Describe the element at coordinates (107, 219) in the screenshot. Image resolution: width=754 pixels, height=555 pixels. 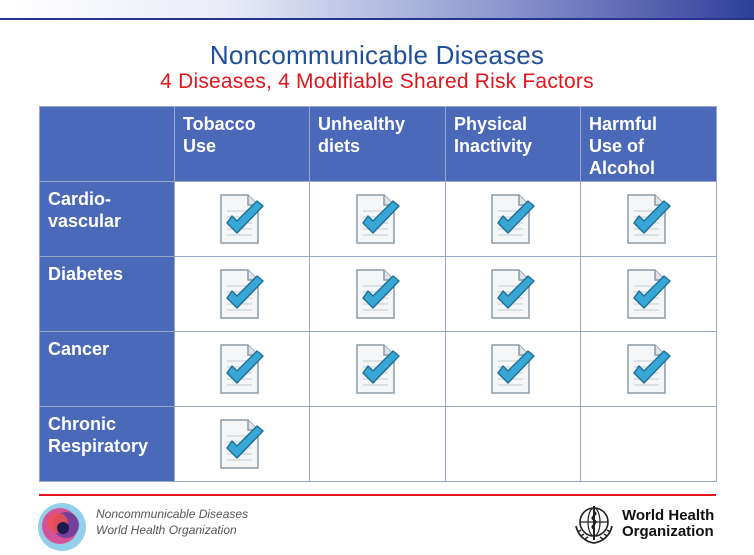
I see `row-header: Cardio-vascular` at that location.